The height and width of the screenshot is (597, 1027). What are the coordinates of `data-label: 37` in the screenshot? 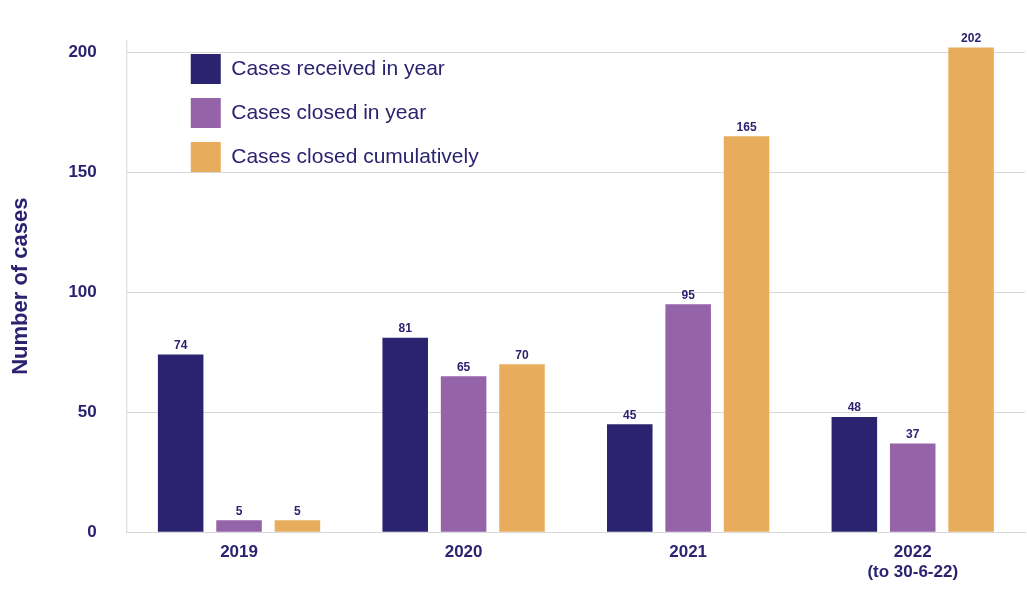 It's located at (913, 433).